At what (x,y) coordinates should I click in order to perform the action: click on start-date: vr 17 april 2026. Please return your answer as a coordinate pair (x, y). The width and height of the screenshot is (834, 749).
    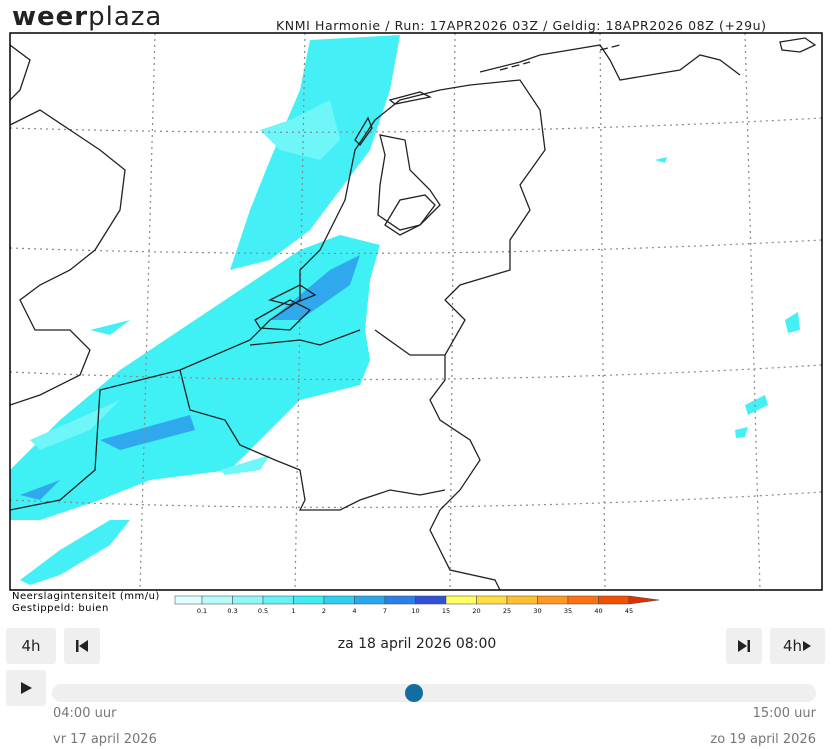
    Looking at the image, I should click on (105, 739).